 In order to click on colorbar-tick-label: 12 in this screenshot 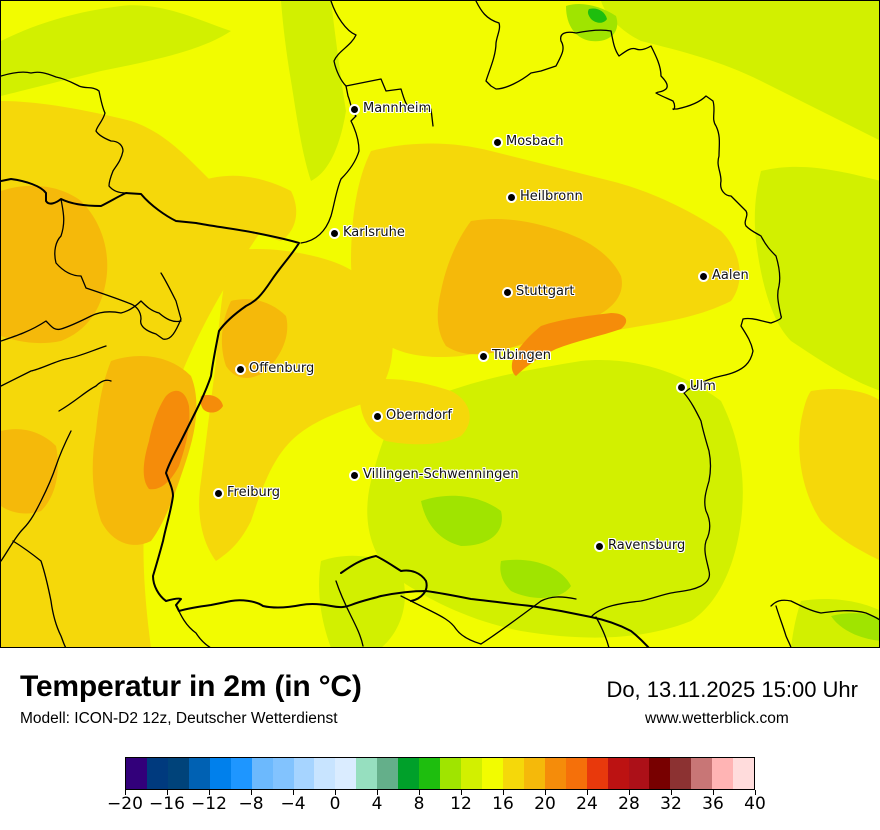, I will do `click(461, 804)`.